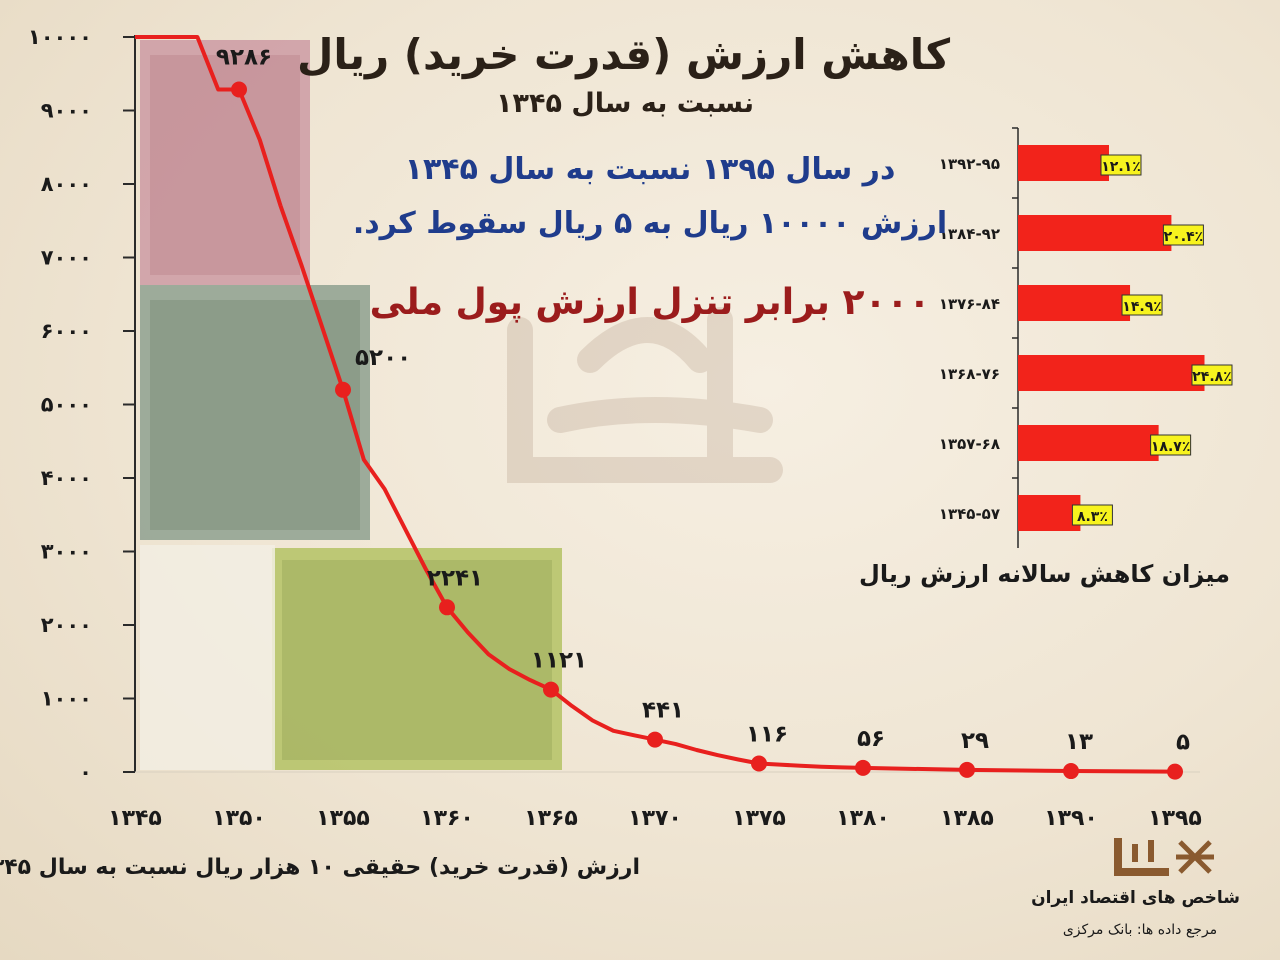 Image resolution: width=1280 pixels, height=960 pixels. I want to click on x-tick-label: ۱۳۶۰, so click(447, 818).